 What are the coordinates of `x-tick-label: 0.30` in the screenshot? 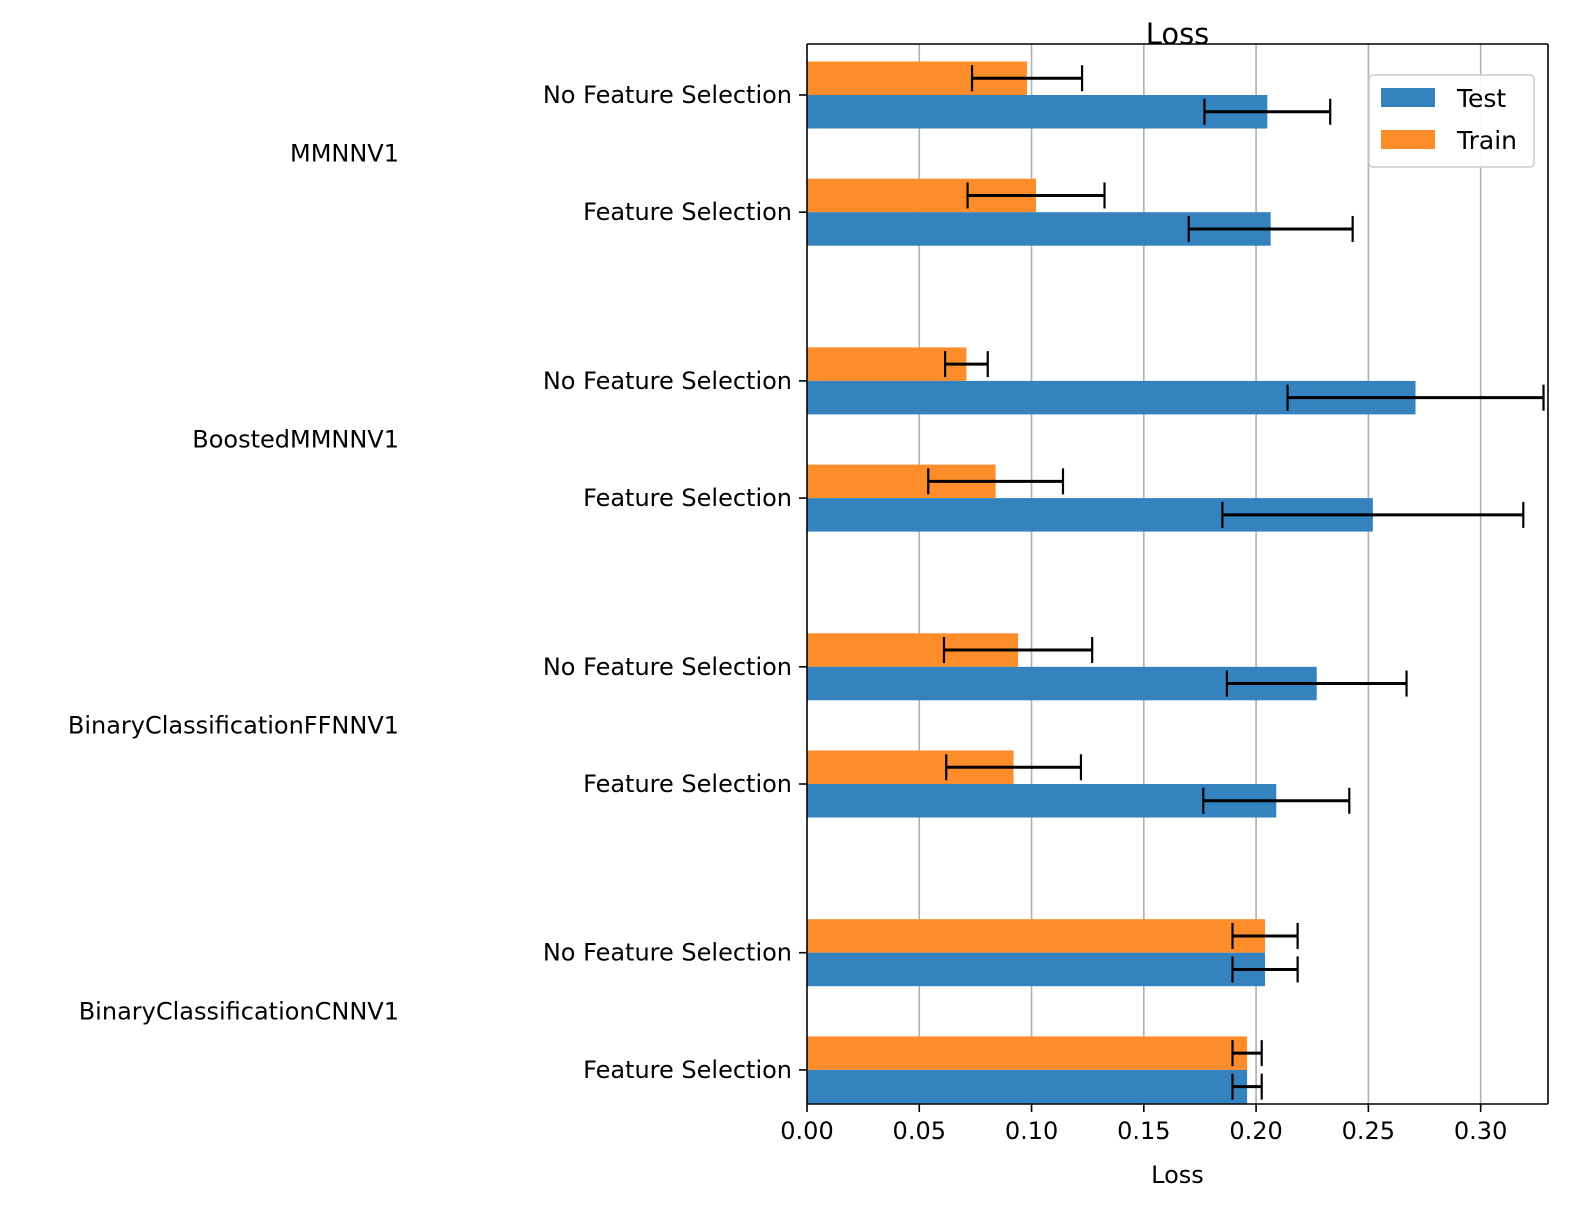 It's located at (1480, 1131).